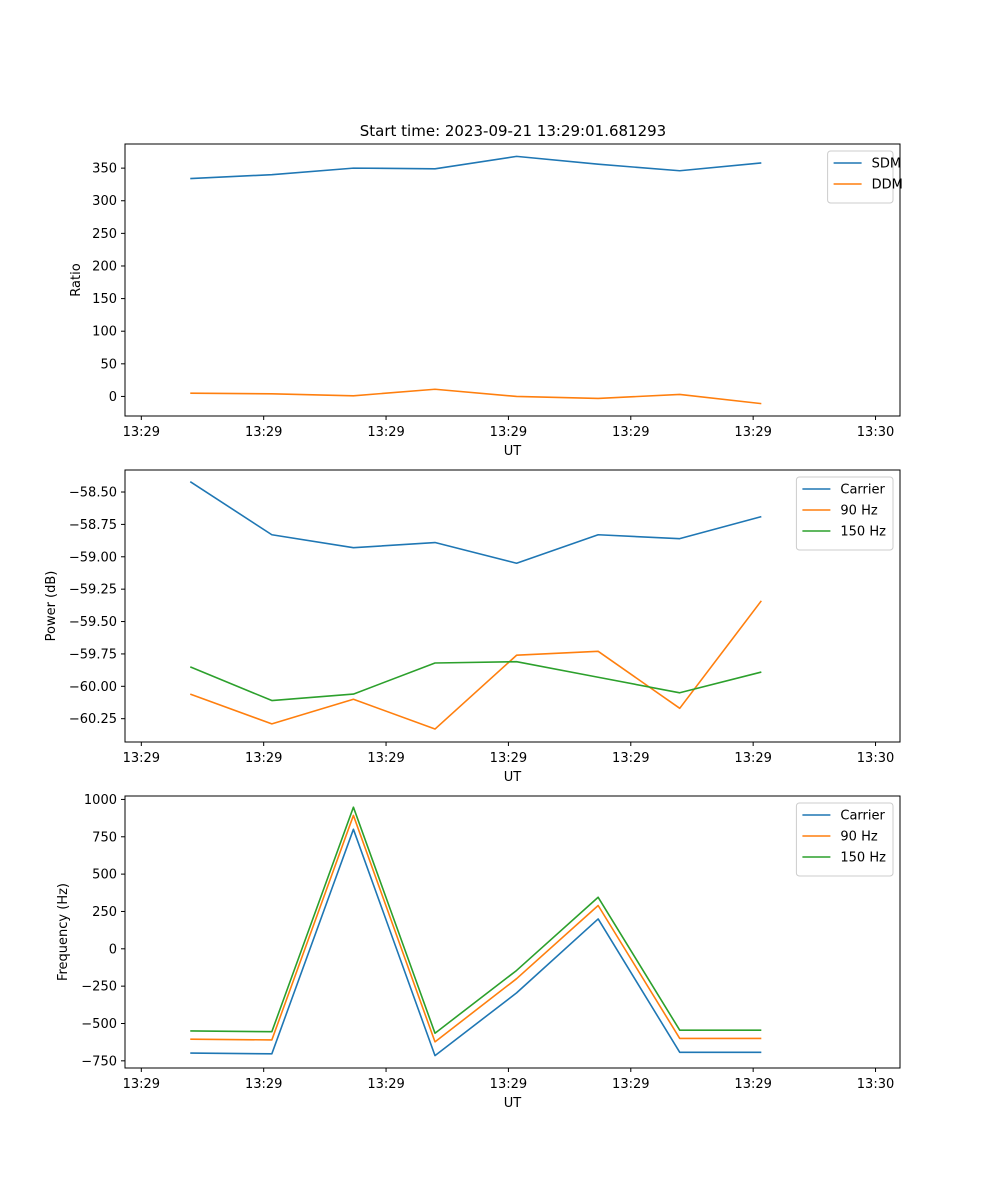 The height and width of the screenshot is (1200, 1000). I want to click on legend-entry-label: DDM, so click(887, 185).